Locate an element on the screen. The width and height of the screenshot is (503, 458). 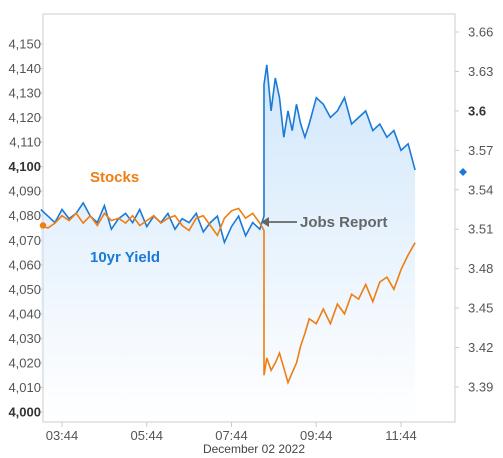
left-tick-label: 4,050 is located at coordinates (24, 289).